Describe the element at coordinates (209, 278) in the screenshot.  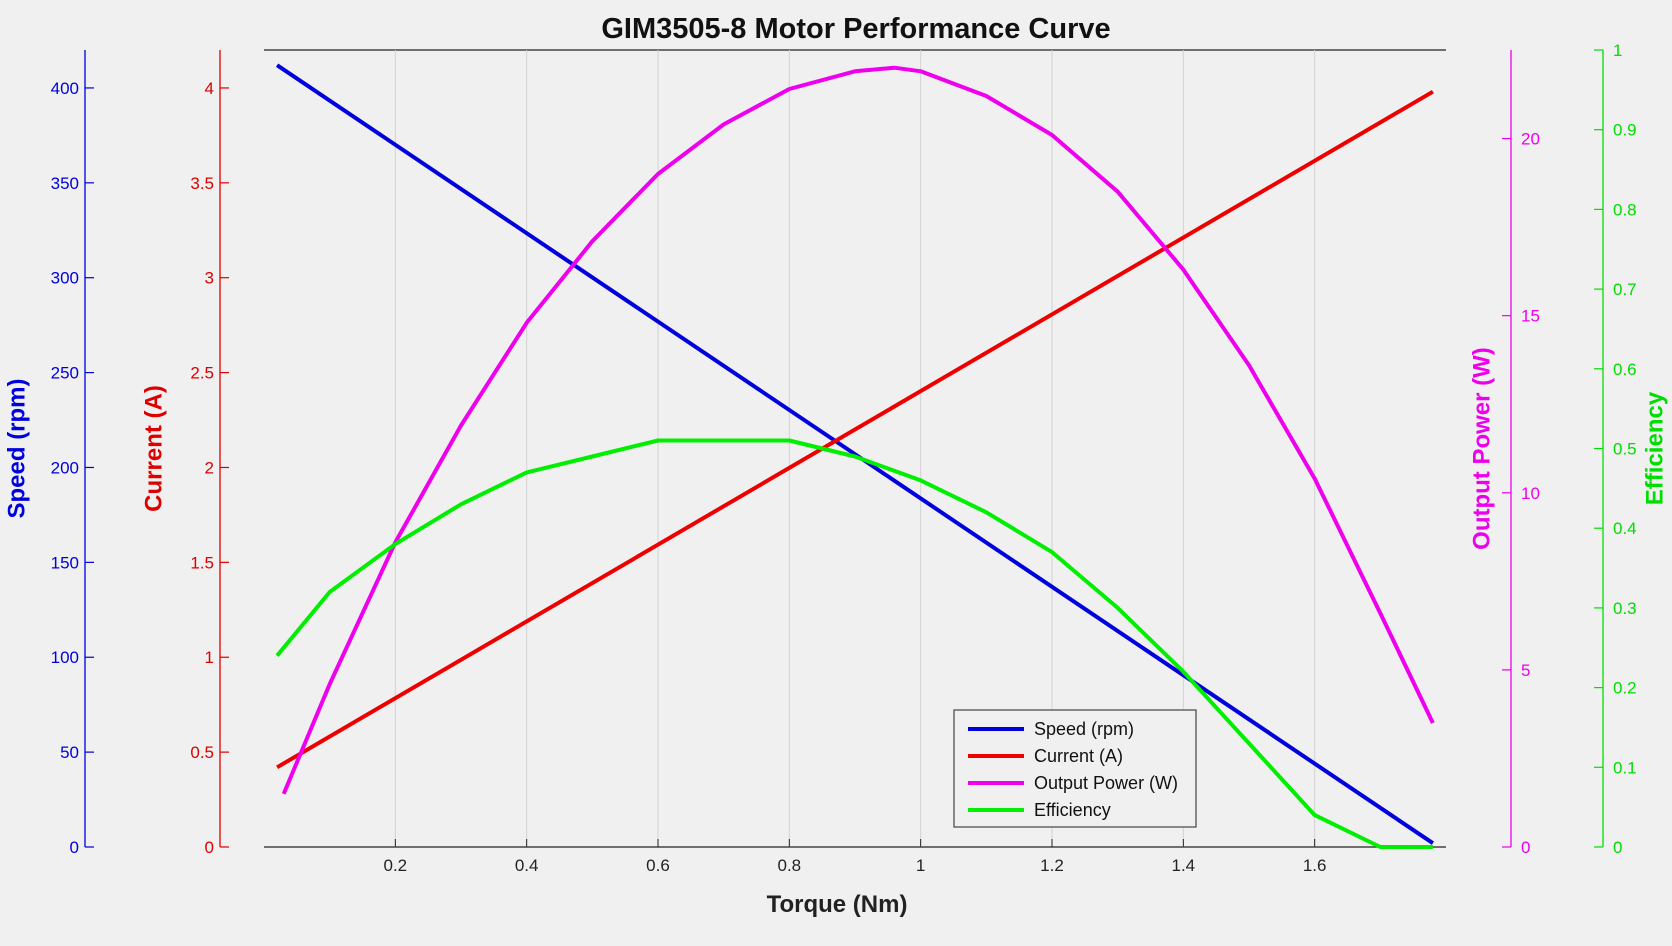
I see `current-tick-label: 3` at that location.